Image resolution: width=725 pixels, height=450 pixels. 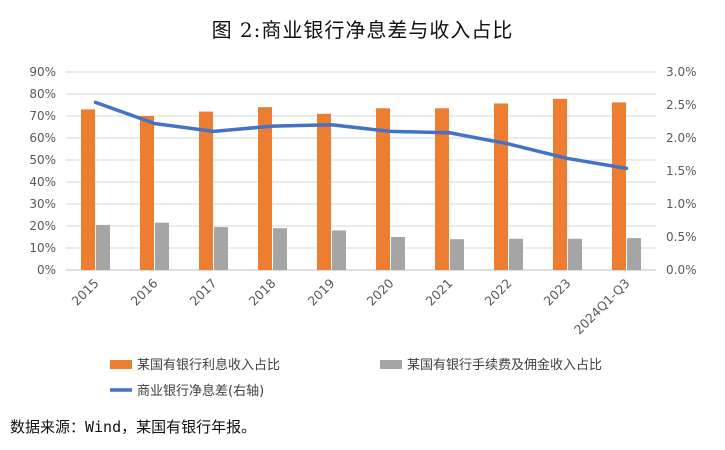 What do you see at coordinates (42, 204) in the screenshot?
I see `left-tick-label: 30%` at bounding box center [42, 204].